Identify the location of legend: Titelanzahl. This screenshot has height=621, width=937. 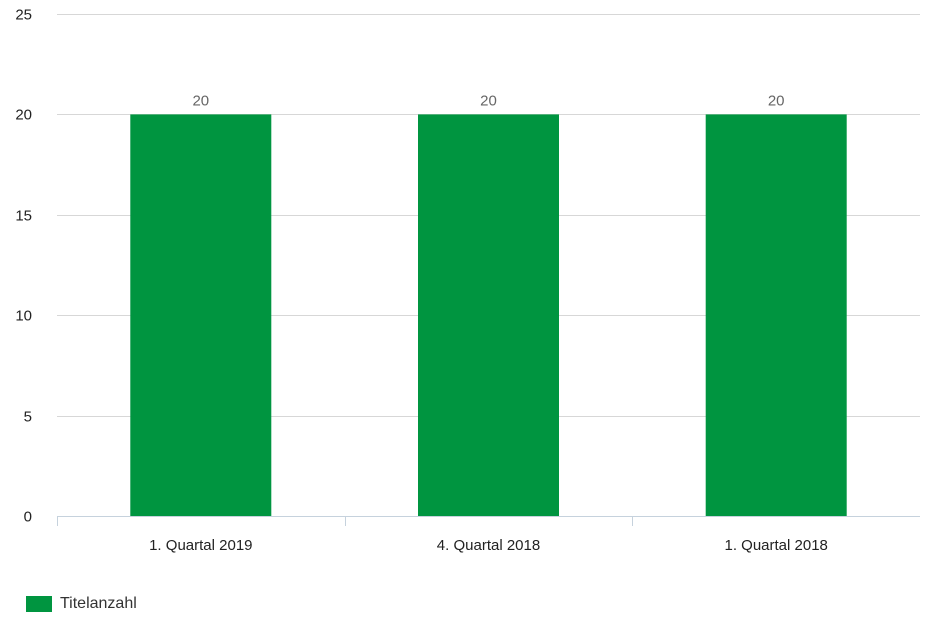
(81, 604).